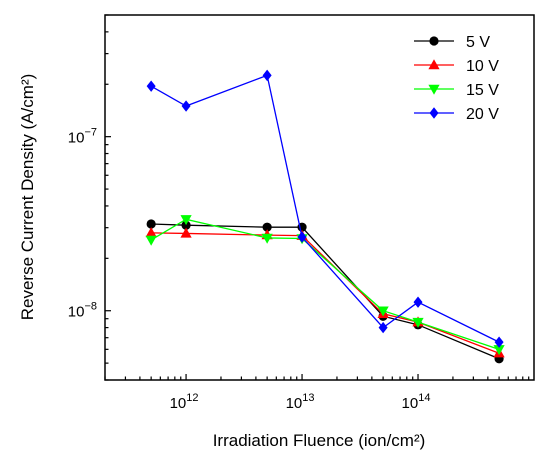 The width and height of the screenshot is (550, 457). What do you see at coordinates (456, 90) in the screenshot?
I see `legend-item: 15 V` at bounding box center [456, 90].